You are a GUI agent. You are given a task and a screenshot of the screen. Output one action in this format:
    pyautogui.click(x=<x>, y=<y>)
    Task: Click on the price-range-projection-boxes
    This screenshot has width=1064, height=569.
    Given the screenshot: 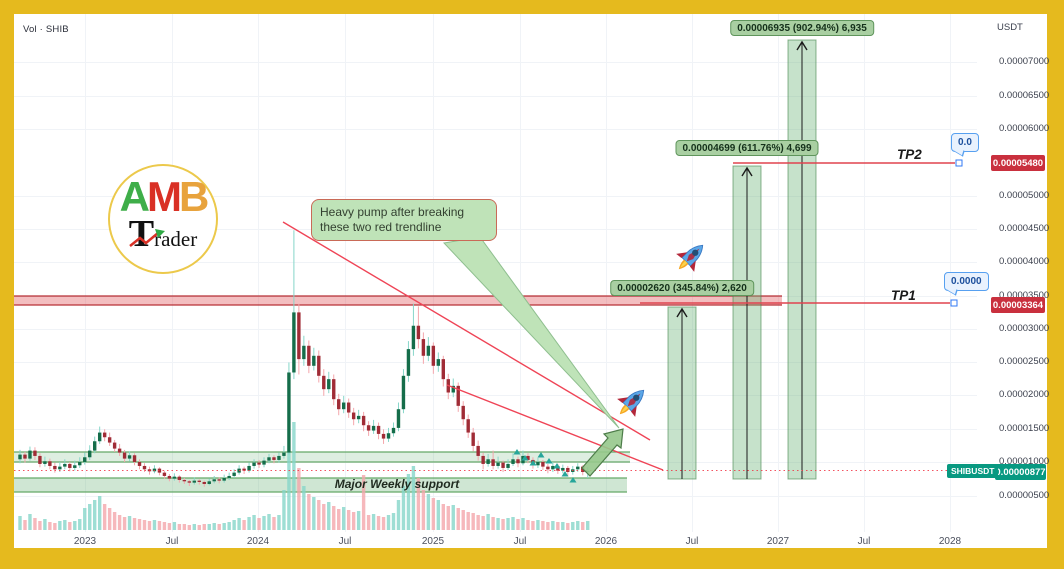 What is the action you would take?
    pyautogui.click(x=742, y=259)
    